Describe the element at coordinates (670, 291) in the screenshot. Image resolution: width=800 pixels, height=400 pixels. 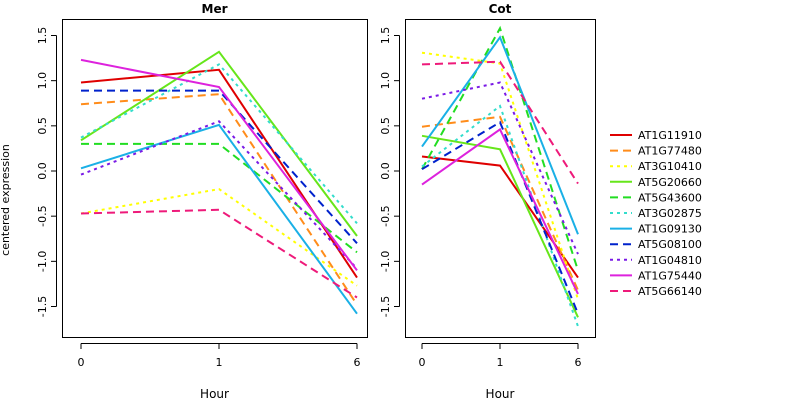
I see `legend-label: AT5G66140` at that location.